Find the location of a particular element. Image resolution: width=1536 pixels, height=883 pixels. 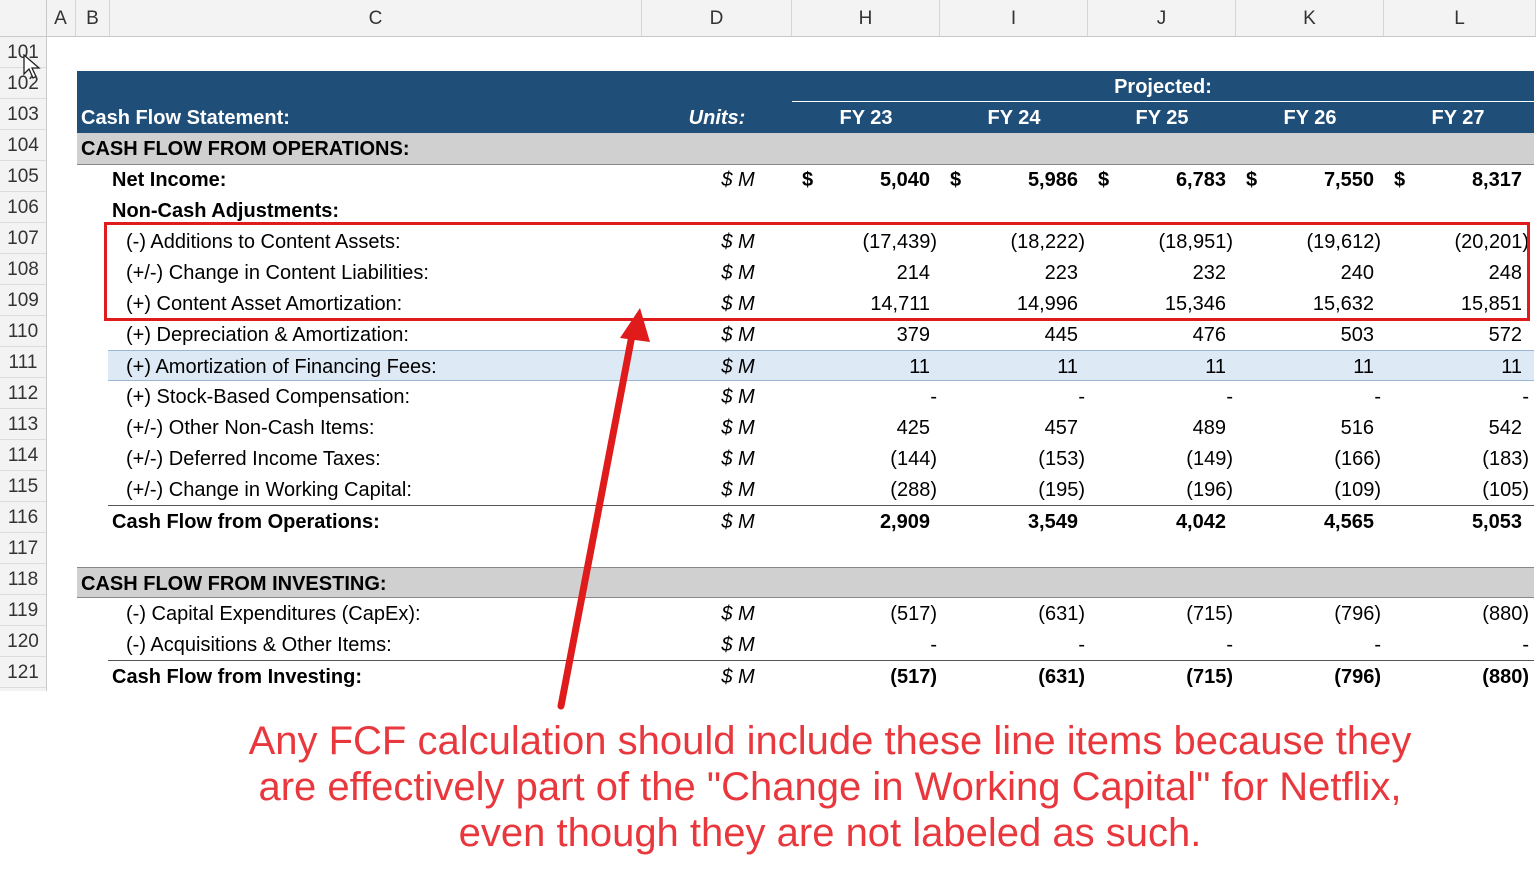

column-header-a: A is located at coordinates (61, 18).